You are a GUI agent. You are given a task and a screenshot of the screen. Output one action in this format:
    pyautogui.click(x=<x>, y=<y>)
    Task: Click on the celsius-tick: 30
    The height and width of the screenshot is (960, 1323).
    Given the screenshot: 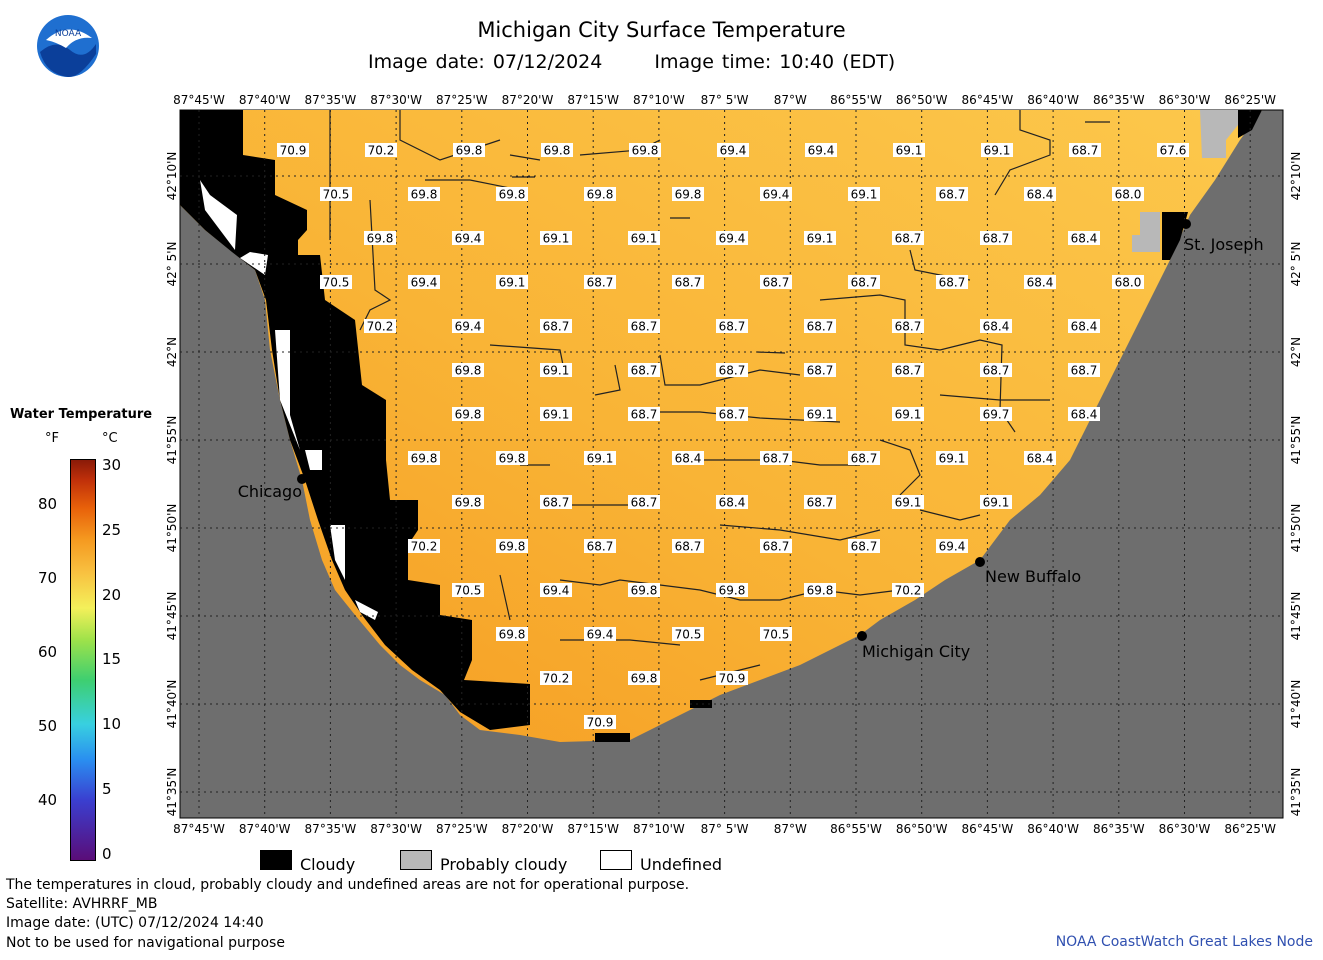 What is the action you would take?
    pyautogui.click(x=112, y=465)
    